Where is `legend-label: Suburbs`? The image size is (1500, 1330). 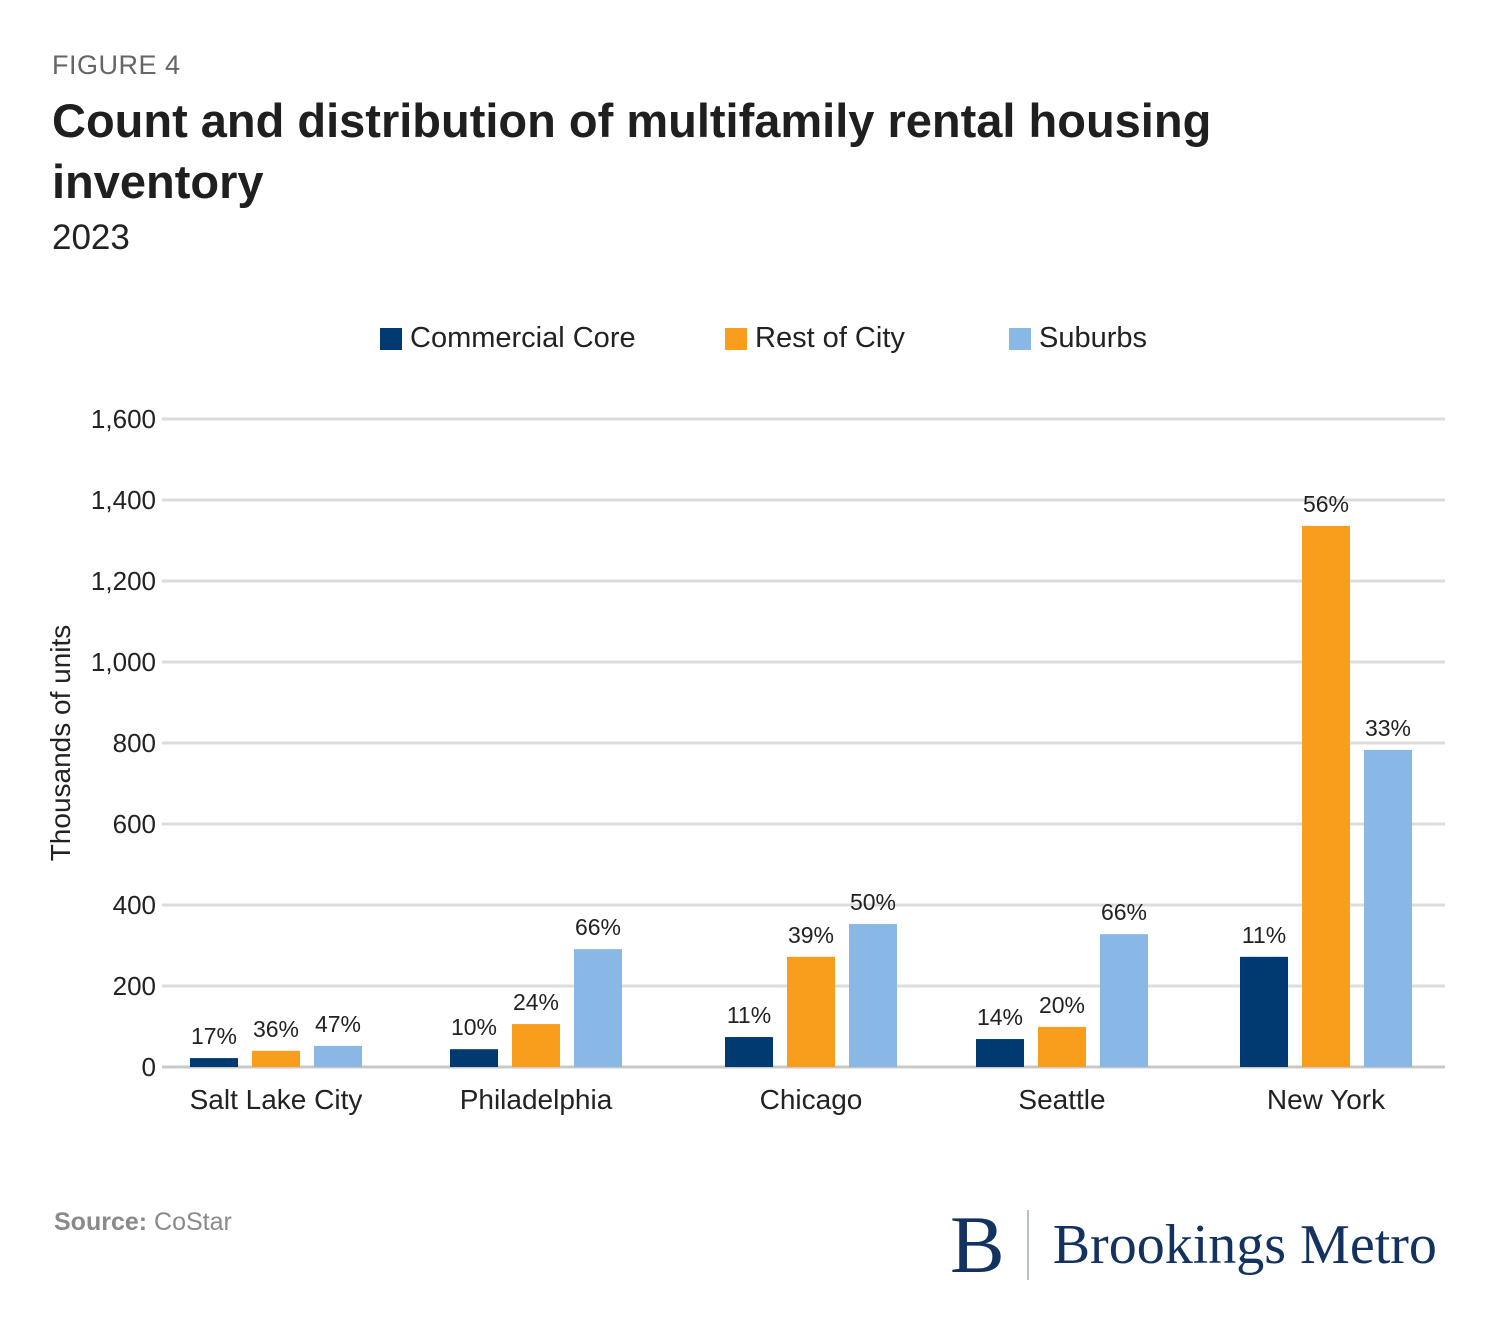
legend-label: Suburbs is located at coordinates (1093, 338).